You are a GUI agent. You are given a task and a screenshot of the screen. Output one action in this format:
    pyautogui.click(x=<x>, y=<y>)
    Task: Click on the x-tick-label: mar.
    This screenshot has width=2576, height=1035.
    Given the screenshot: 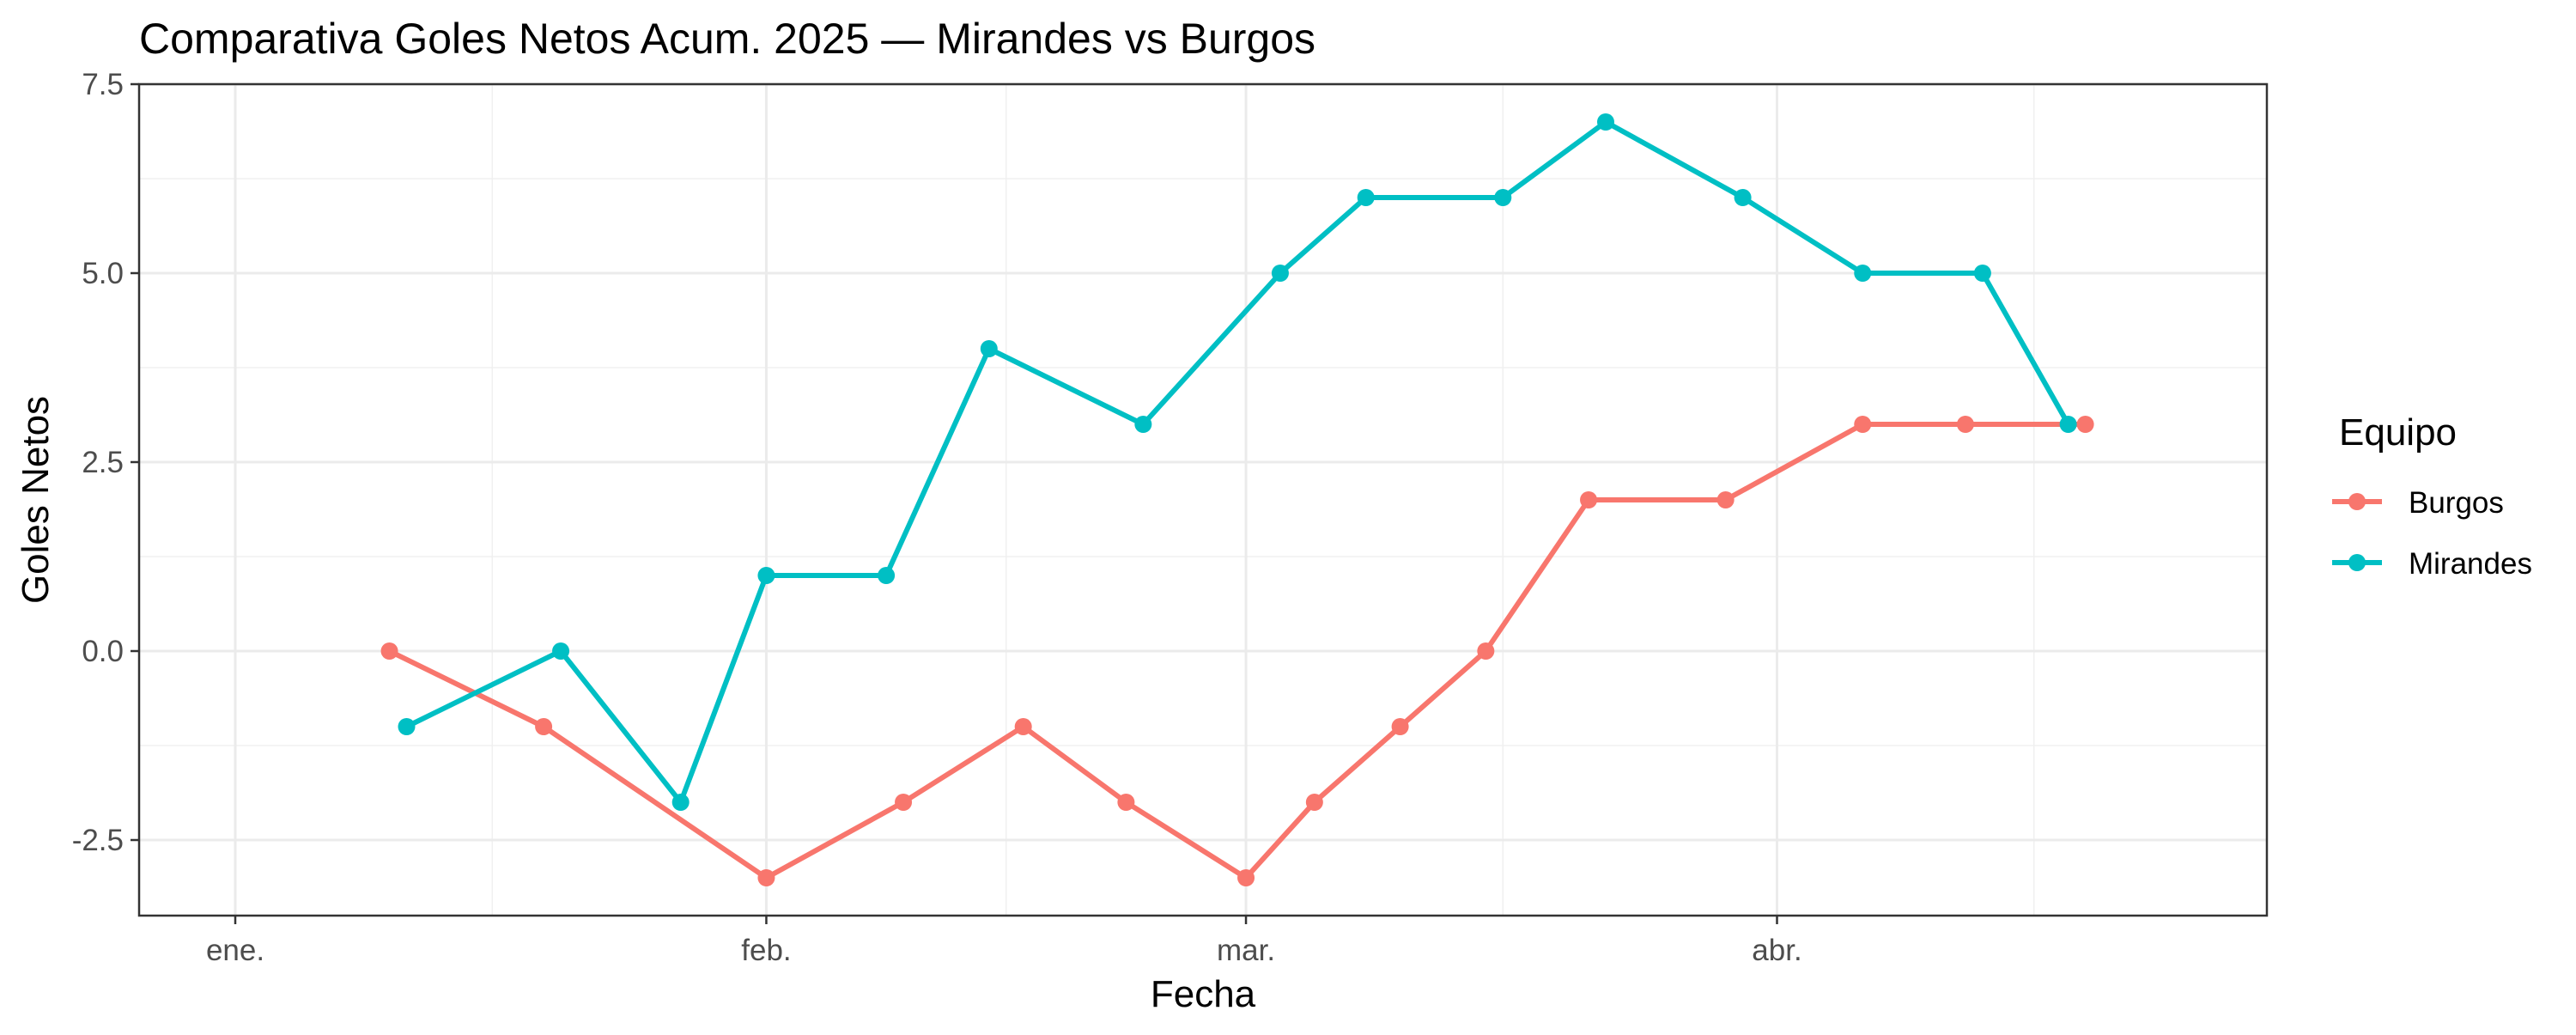 What is the action you would take?
    pyautogui.click(x=1246, y=950)
    